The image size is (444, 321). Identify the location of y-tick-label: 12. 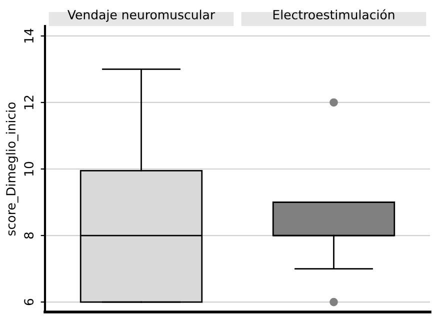
(29, 103).